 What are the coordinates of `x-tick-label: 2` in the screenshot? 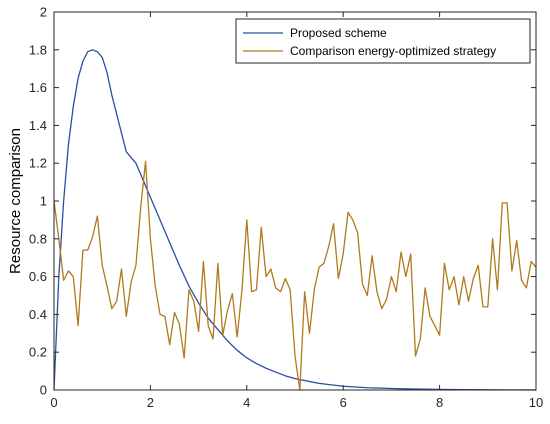 It's located at (150, 402).